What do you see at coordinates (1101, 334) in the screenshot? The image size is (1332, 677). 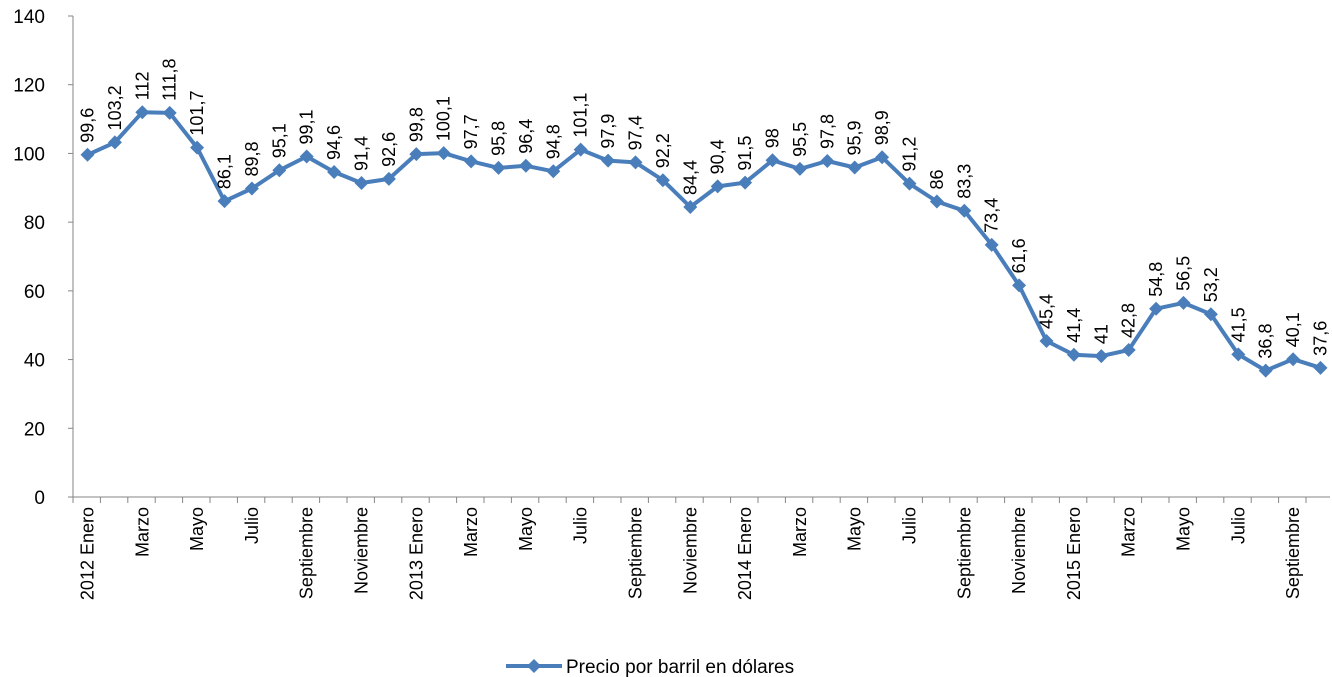 I see `data-label: 41` at bounding box center [1101, 334].